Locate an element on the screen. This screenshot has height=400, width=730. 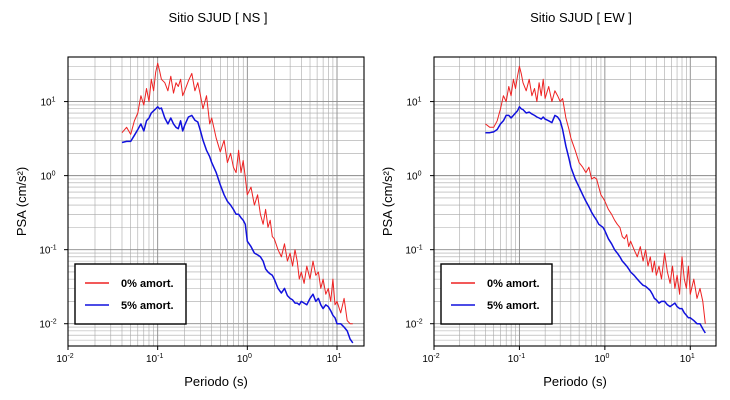
chart-title: Sitio SJUD [ NS ] is located at coordinates (218, 17).